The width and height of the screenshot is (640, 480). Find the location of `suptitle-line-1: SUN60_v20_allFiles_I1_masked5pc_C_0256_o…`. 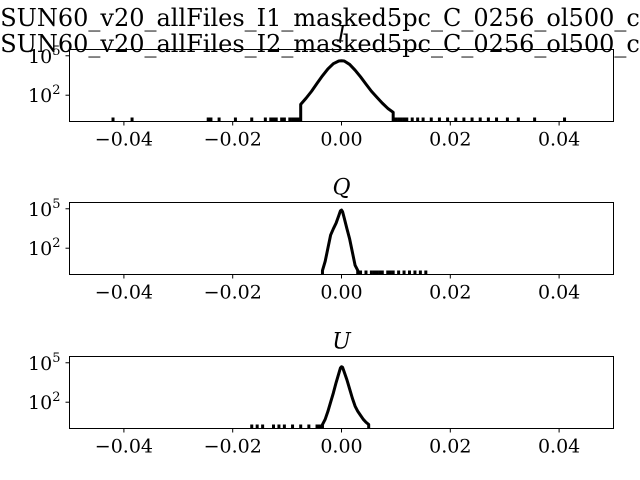

suptitle-line-1: SUN60_v20_allFiles_I1_masked5pc_C_0256_o… is located at coordinates (320, 18).